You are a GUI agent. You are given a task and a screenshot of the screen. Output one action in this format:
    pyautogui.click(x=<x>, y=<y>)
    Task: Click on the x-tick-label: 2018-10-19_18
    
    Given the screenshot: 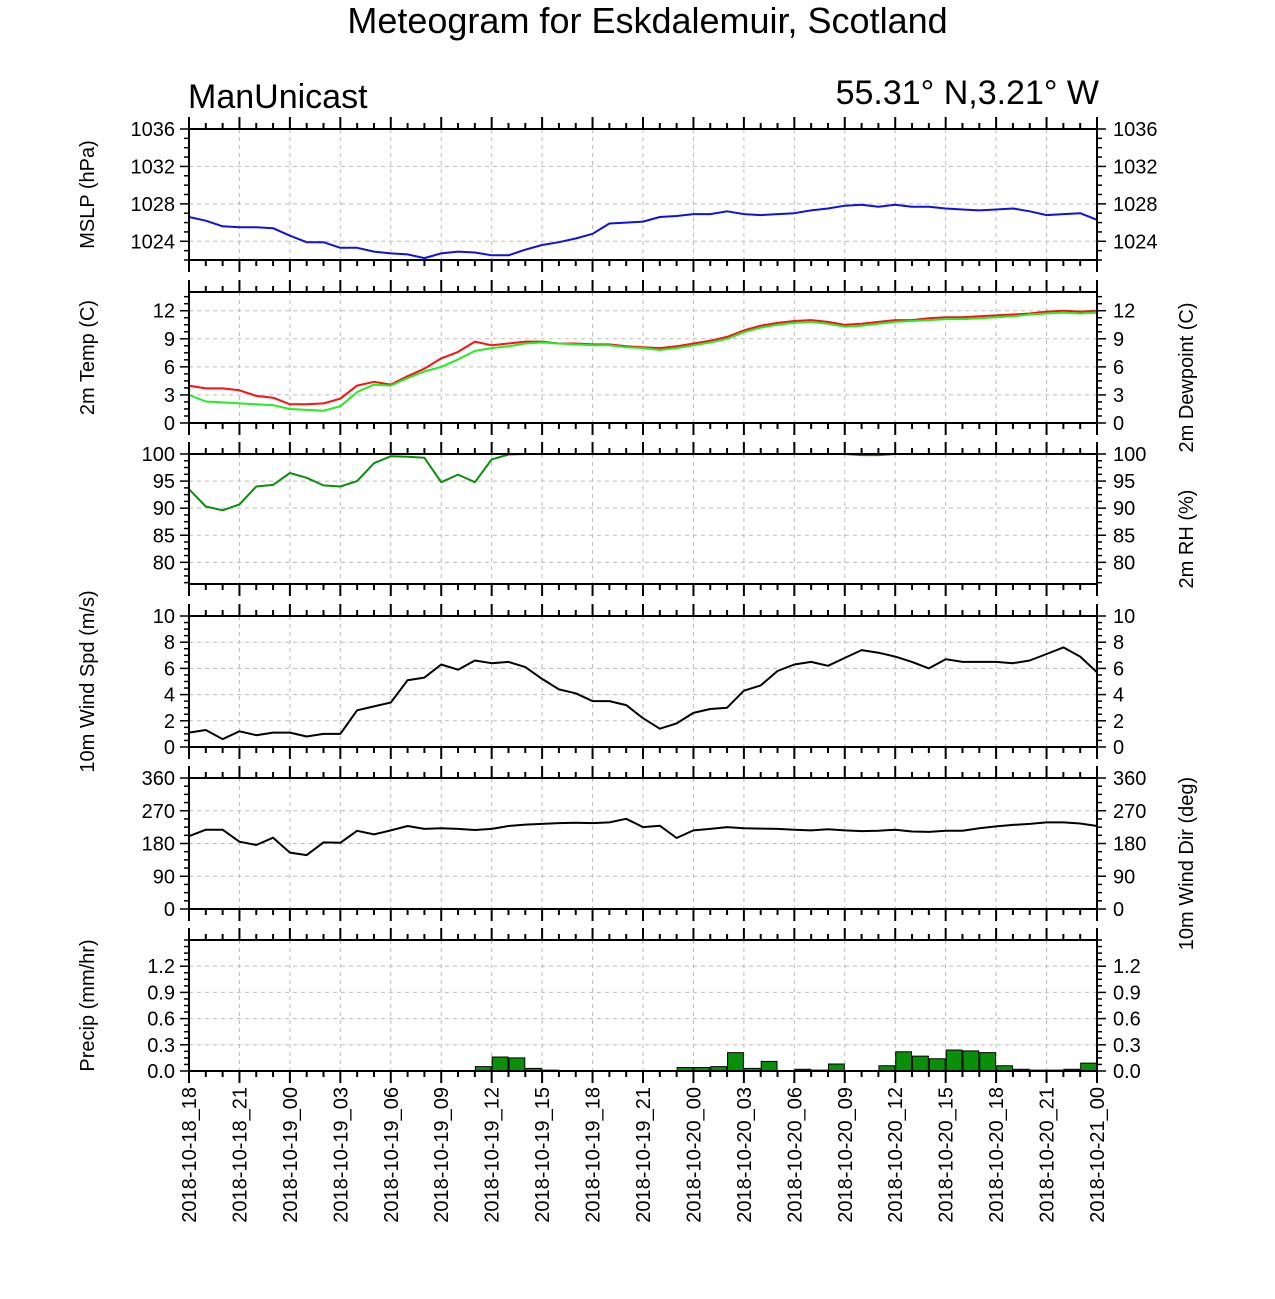 What is the action you would take?
    pyautogui.click(x=594, y=1155)
    